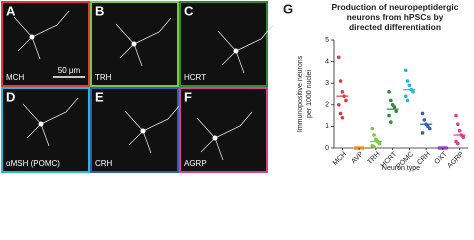 The width and height of the screenshot is (474, 240). I want to click on y-tick-label: 5, so click(327, 40).